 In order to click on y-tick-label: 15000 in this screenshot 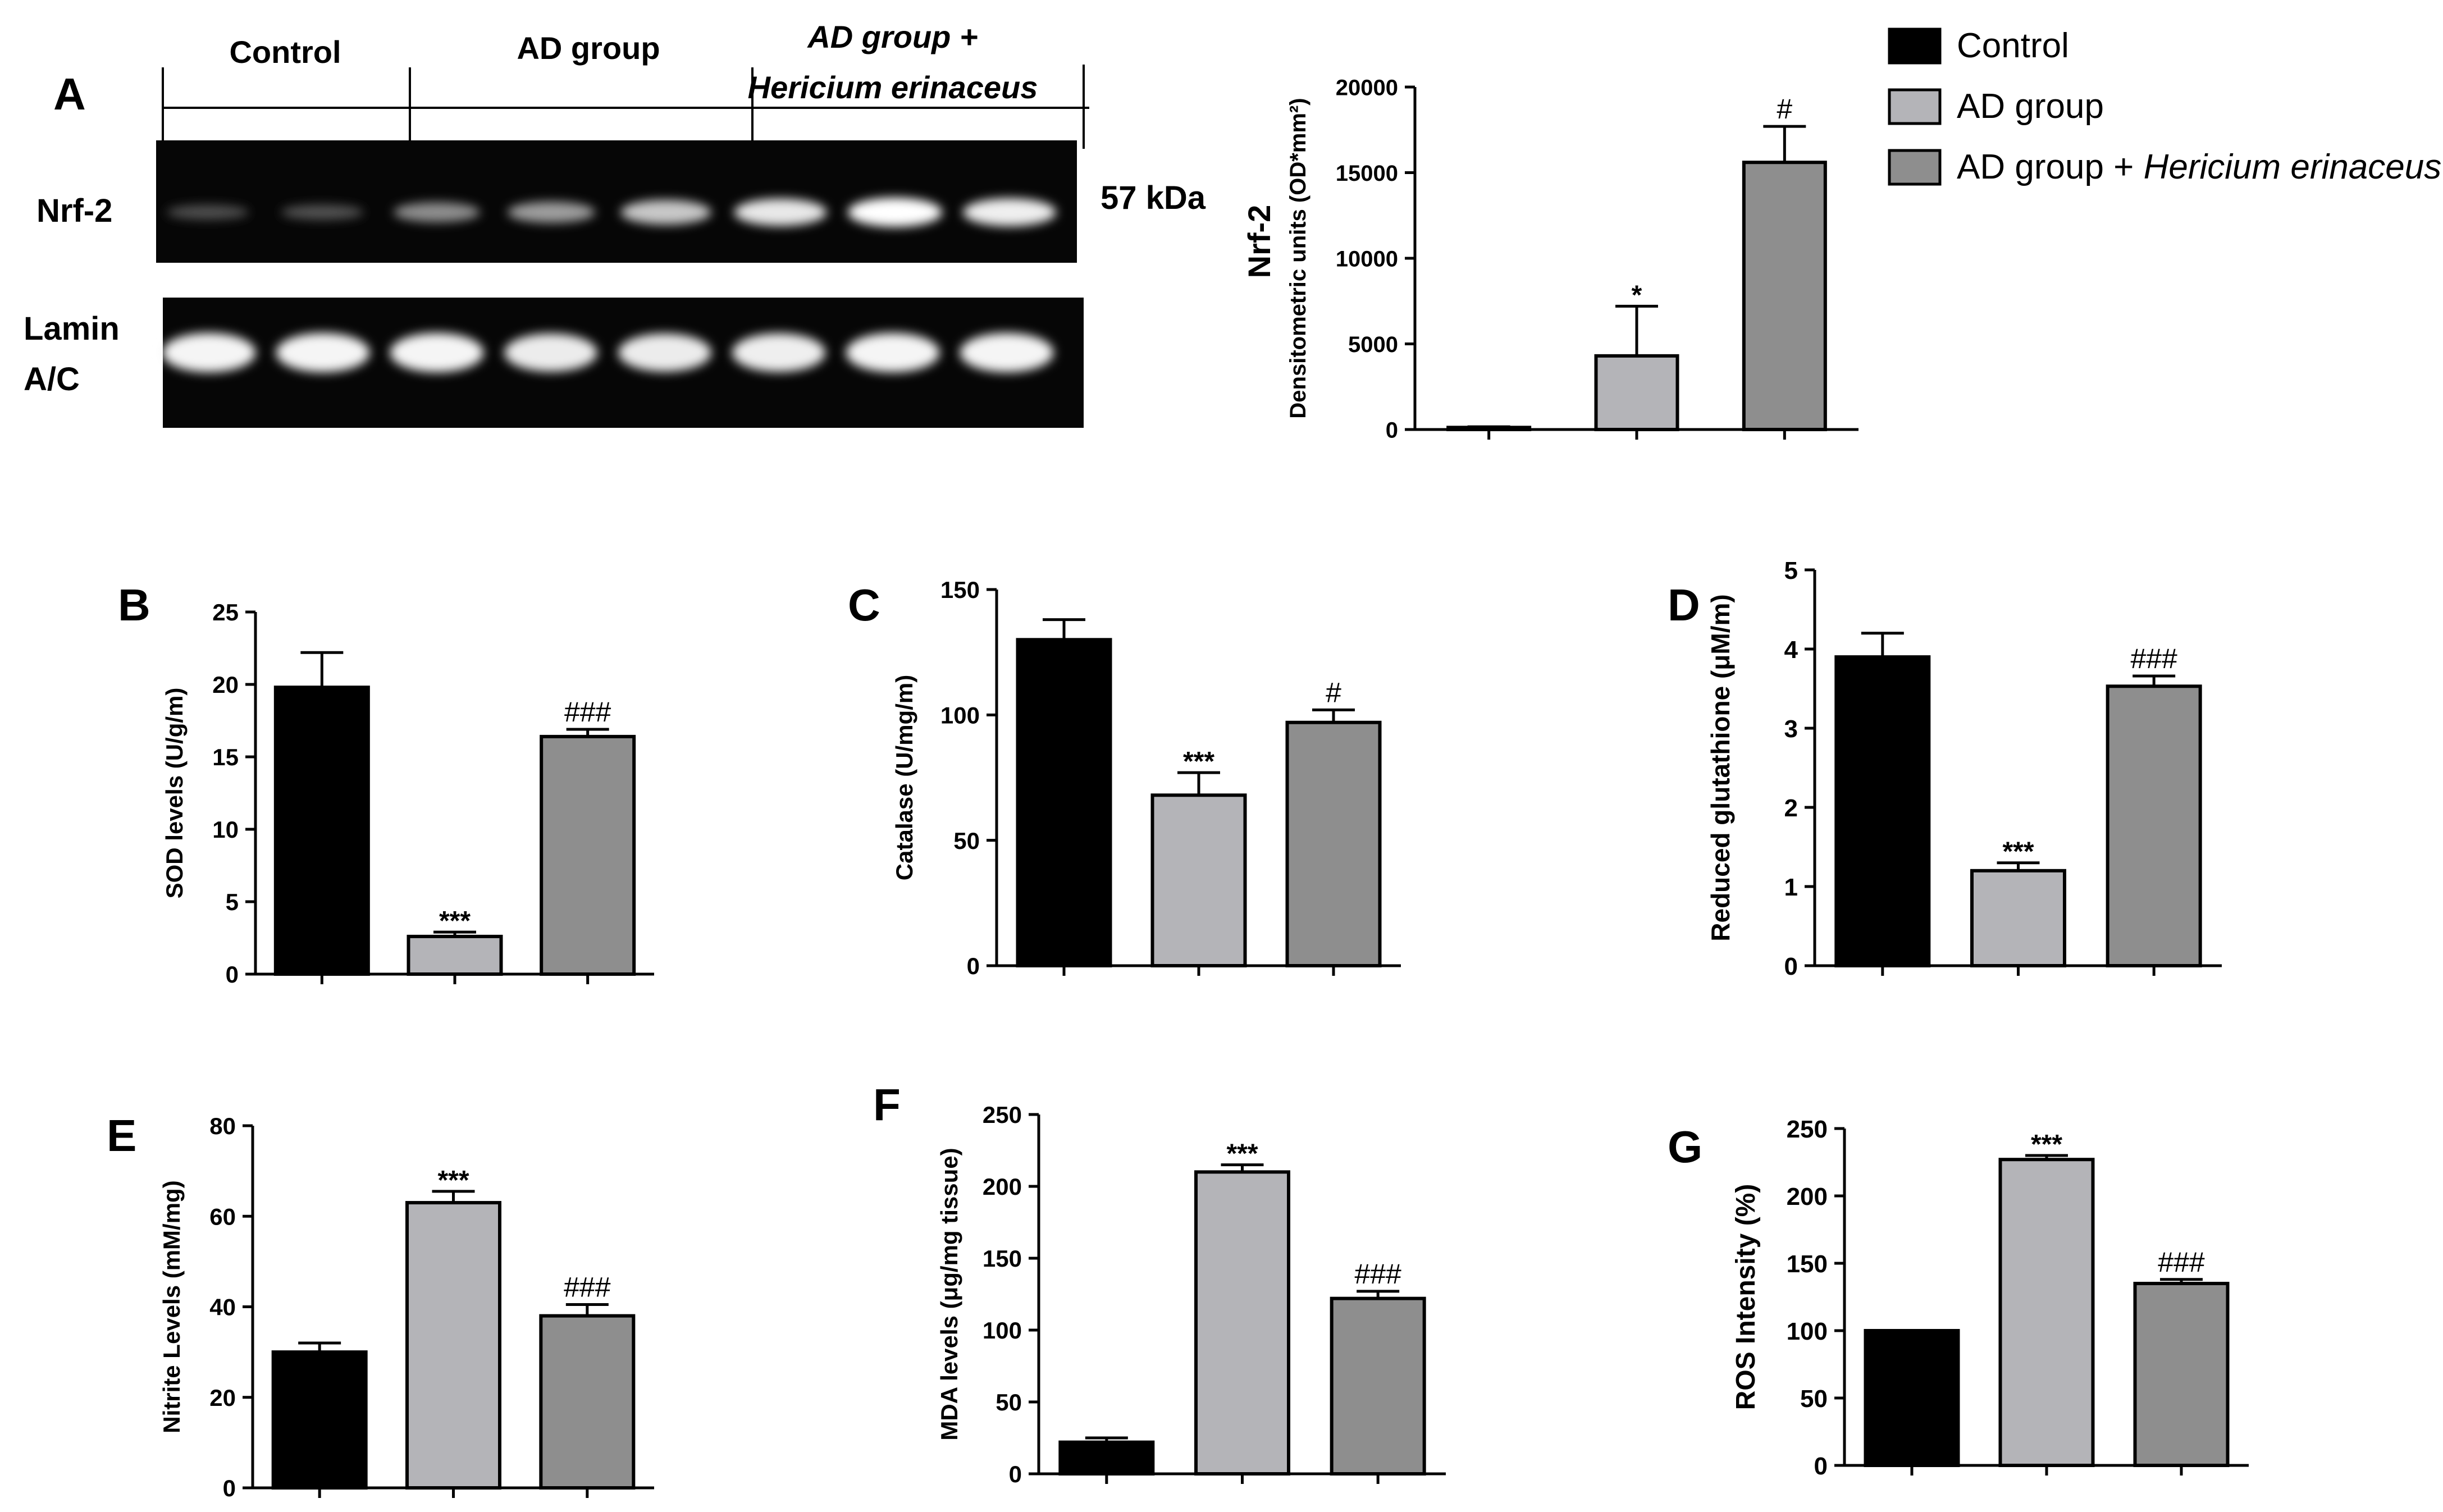, I will do `click(1367, 173)`.